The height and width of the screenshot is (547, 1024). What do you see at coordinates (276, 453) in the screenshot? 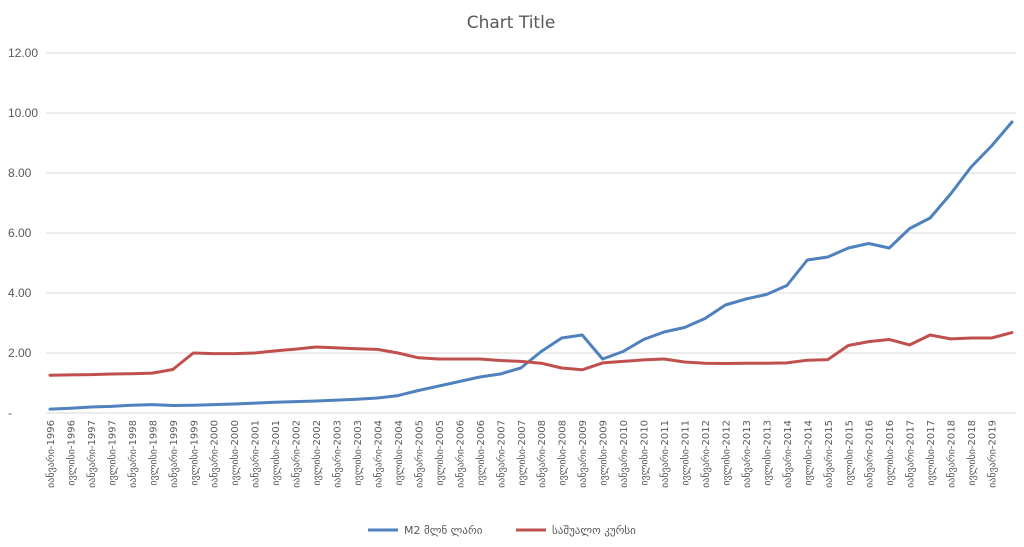
I see `x-tick-label: ივლისი-2001` at bounding box center [276, 453].